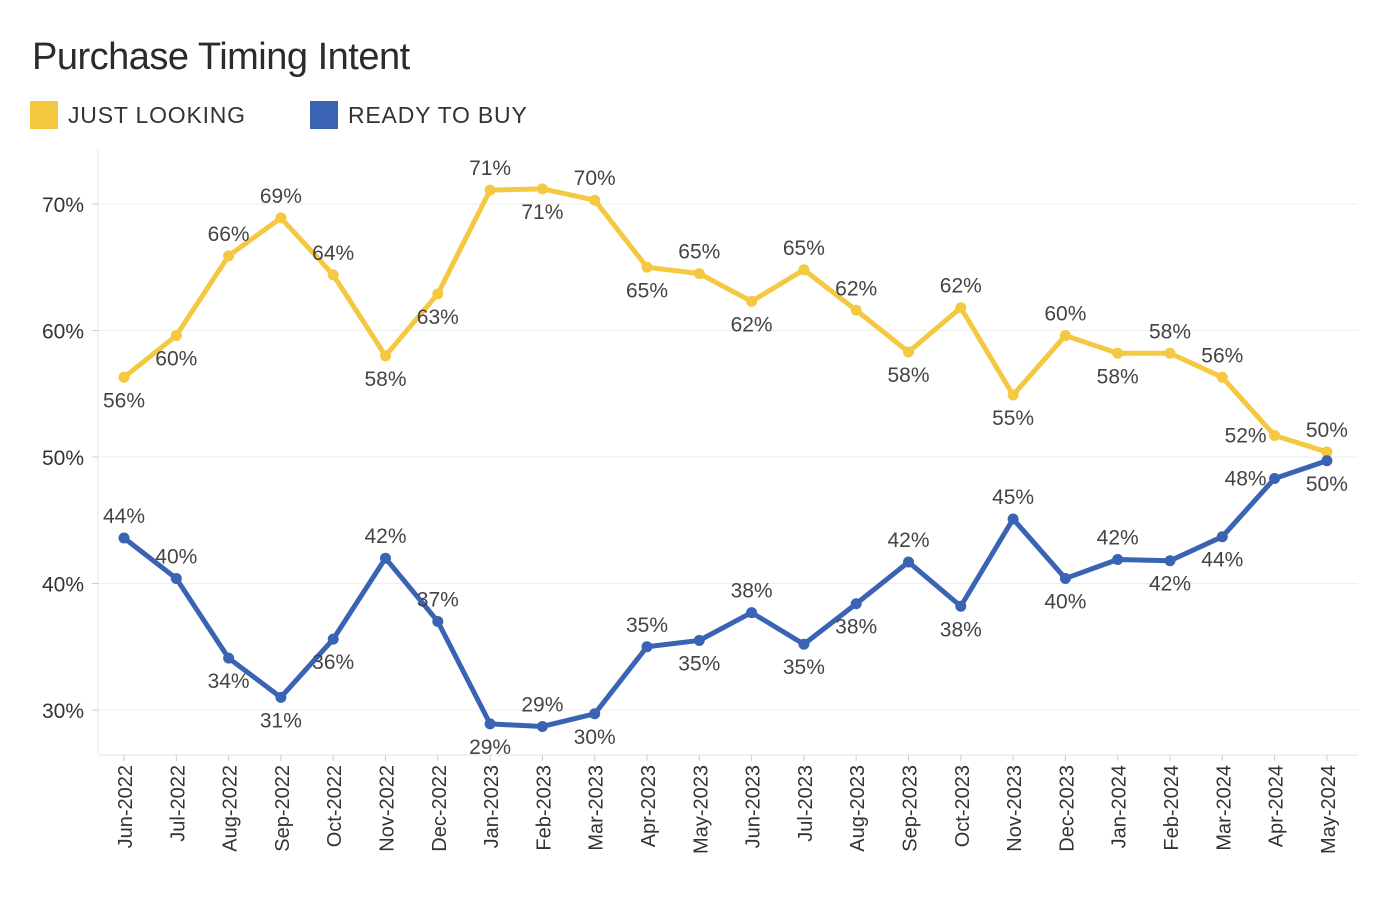 The image size is (1380, 900). What do you see at coordinates (699, 663) in the screenshot?
I see `data-label: 35%` at bounding box center [699, 663].